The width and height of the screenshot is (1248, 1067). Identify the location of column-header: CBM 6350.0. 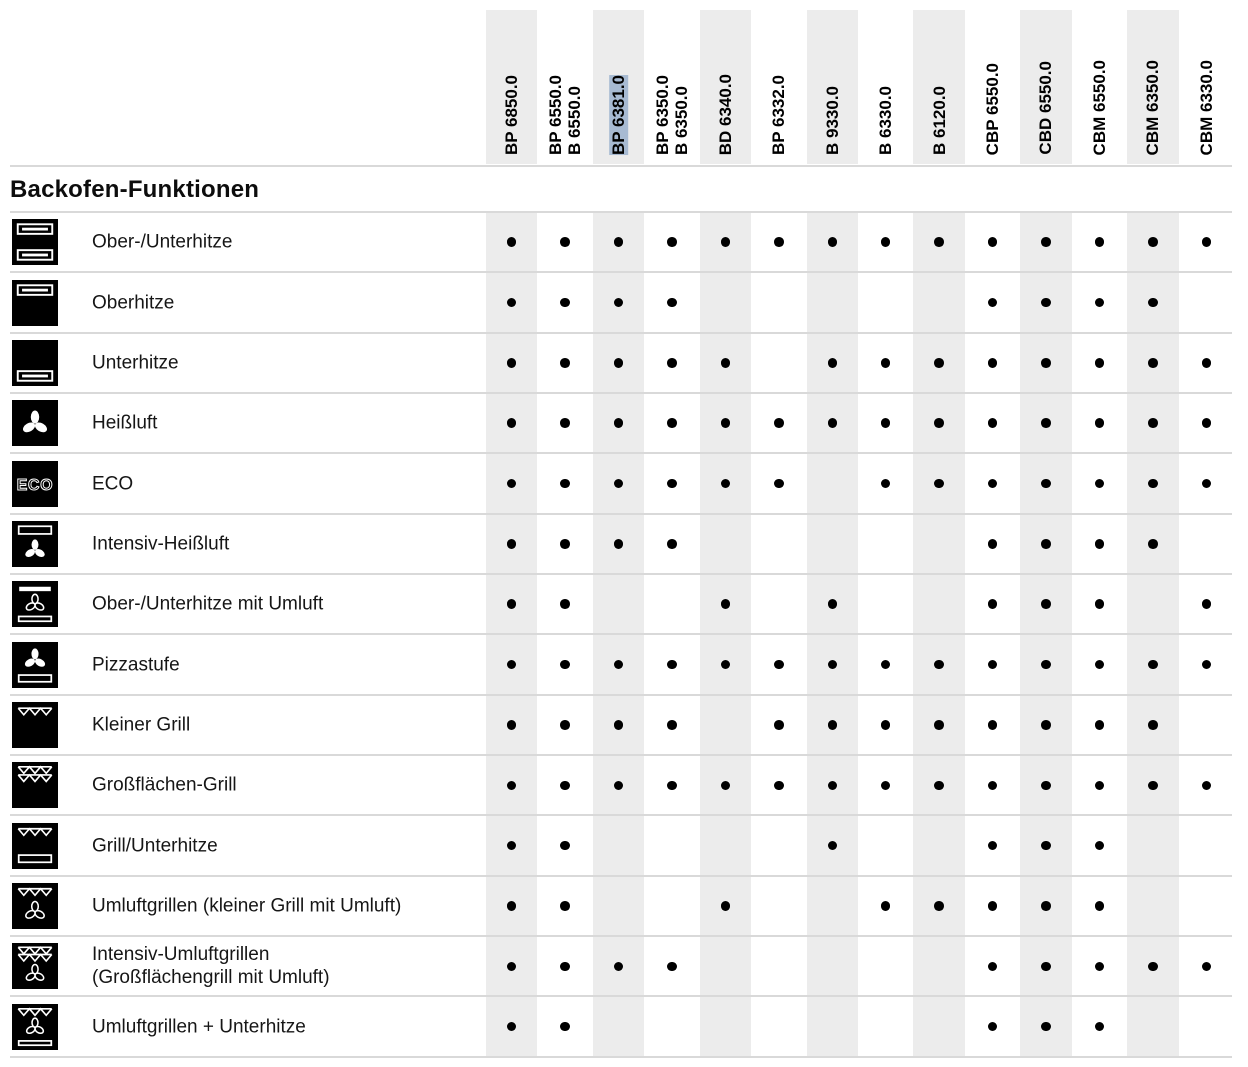
(1153, 87).